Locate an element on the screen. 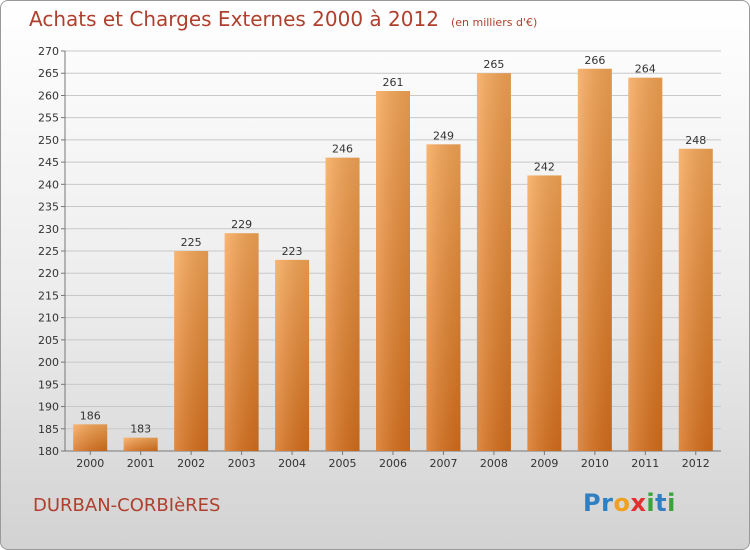 This screenshot has height=550, width=750. bar-value-label: 261 is located at coordinates (393, 82).